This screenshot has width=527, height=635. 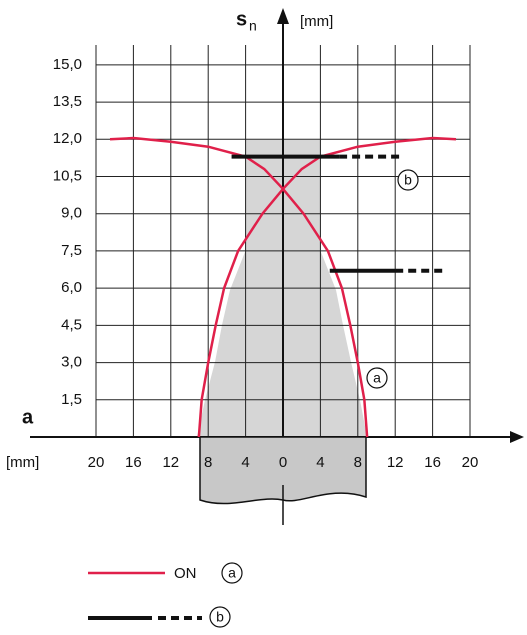 I want to click on x-axis-arrow, so click(x=517, y=437).